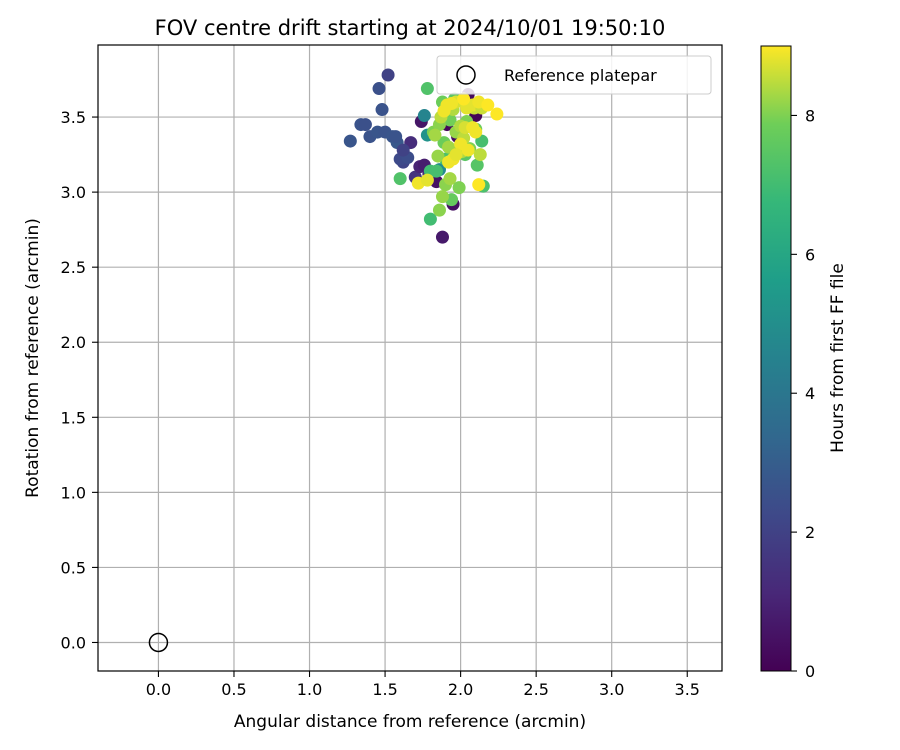 This screenshot has width=900, height=750. Describe the element at coordinates (384, 689) in the screenshot. I see `x-tick-label: 1.5` at that location.